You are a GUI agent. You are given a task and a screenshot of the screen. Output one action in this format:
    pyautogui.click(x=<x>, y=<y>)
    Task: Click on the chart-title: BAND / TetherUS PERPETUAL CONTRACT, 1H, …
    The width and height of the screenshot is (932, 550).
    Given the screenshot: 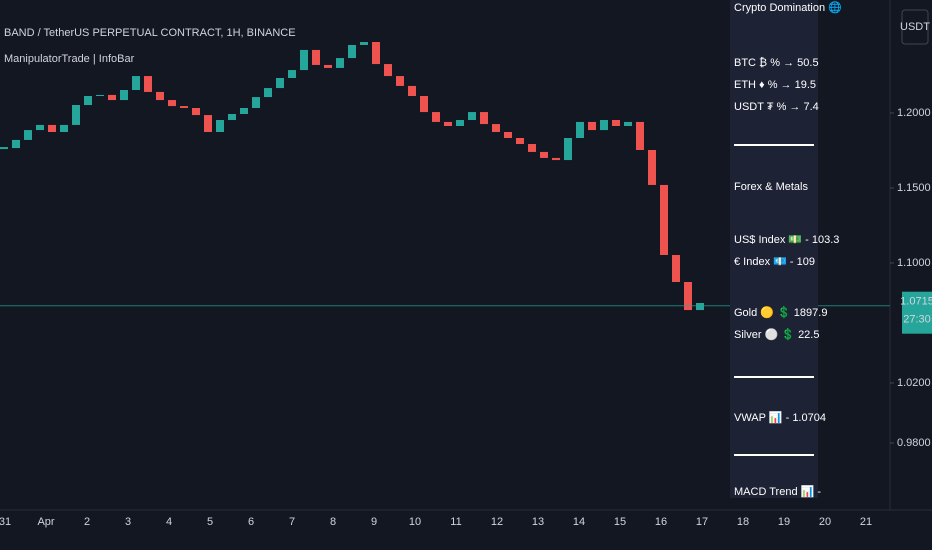 What is the action you would take?
    pyautogui.click(x=150, y=33)
    